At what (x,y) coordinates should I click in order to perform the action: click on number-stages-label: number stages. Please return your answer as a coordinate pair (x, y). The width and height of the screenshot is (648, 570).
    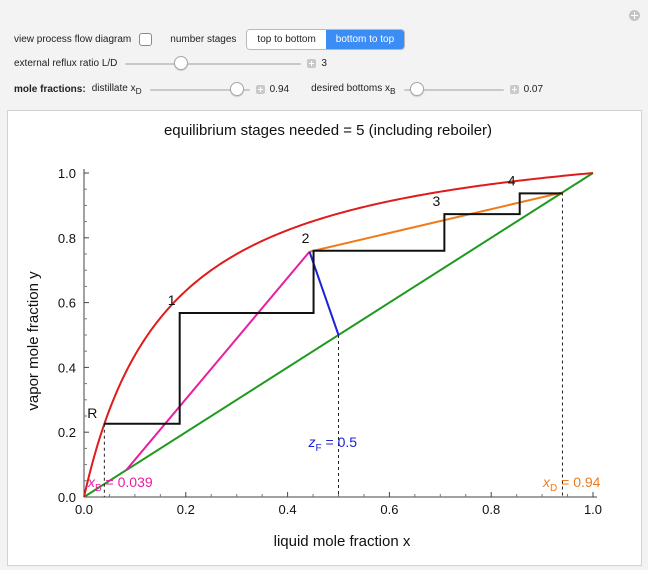
    Looking at the image, I should click on (203, 39).